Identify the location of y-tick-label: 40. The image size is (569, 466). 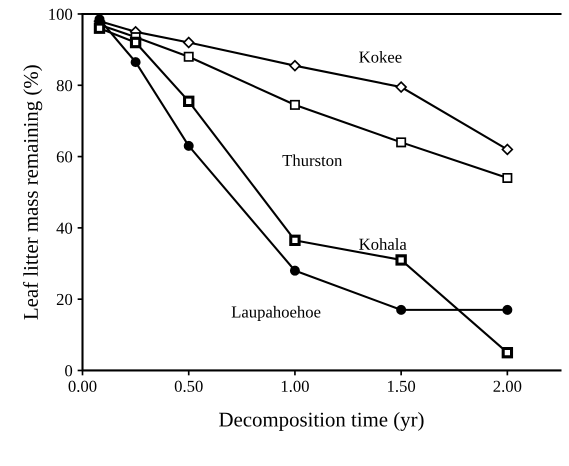
(64, 228).